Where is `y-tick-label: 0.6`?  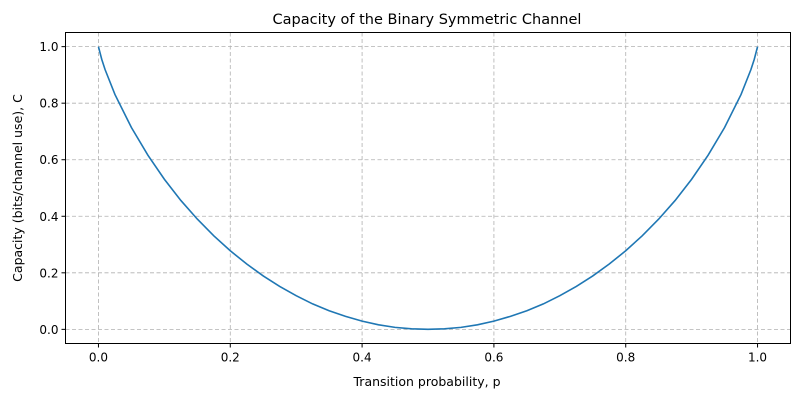 y-tick-label: 0.6 is located at coordinates (48, 160).